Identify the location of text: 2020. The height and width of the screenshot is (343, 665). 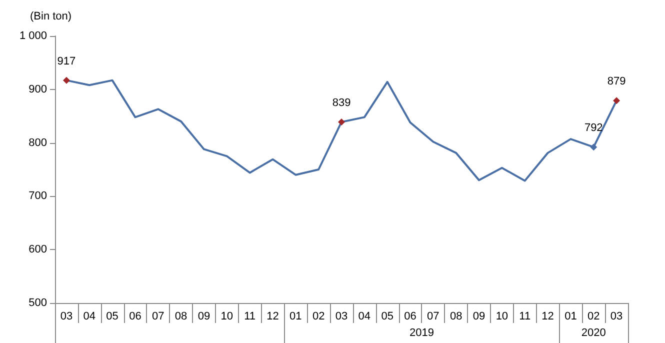
(593, 333).